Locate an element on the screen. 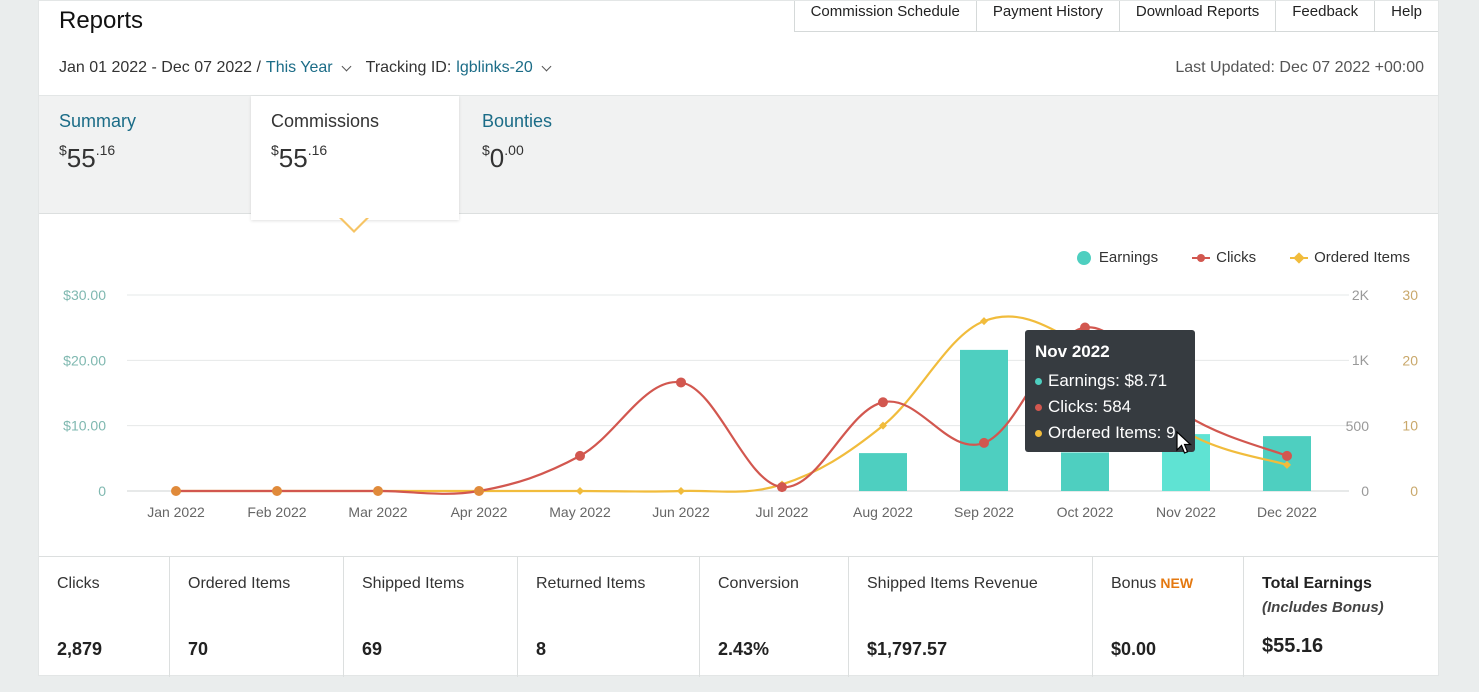  stat-value: $0.00 is located at coordinates (1134, 649).